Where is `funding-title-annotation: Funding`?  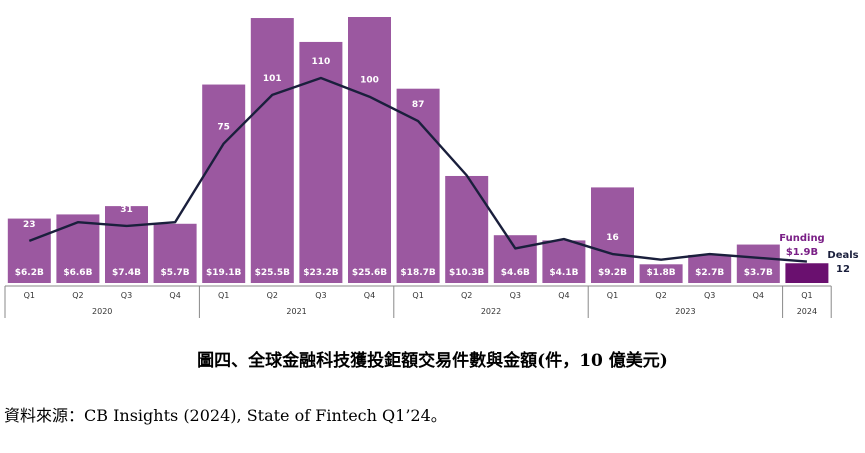 funding-title-annotation: Funding is located at coordinates (801, 238).